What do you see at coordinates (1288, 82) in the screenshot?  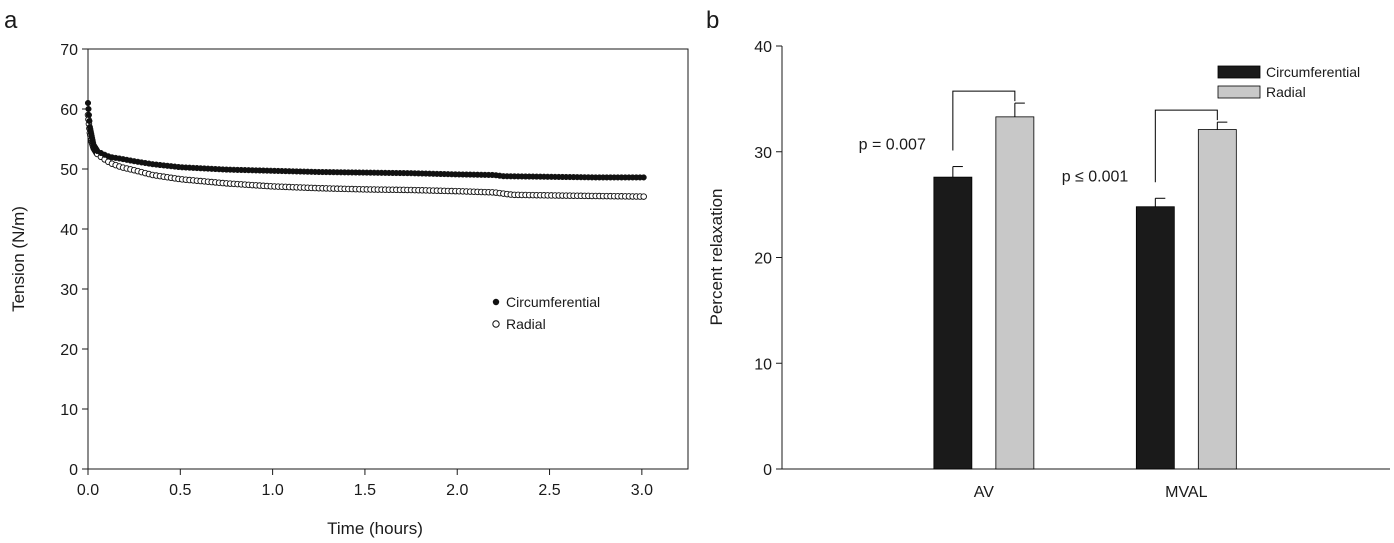 I see `legend-b: Circumferential Radial` at bounding box center [1288, 82].